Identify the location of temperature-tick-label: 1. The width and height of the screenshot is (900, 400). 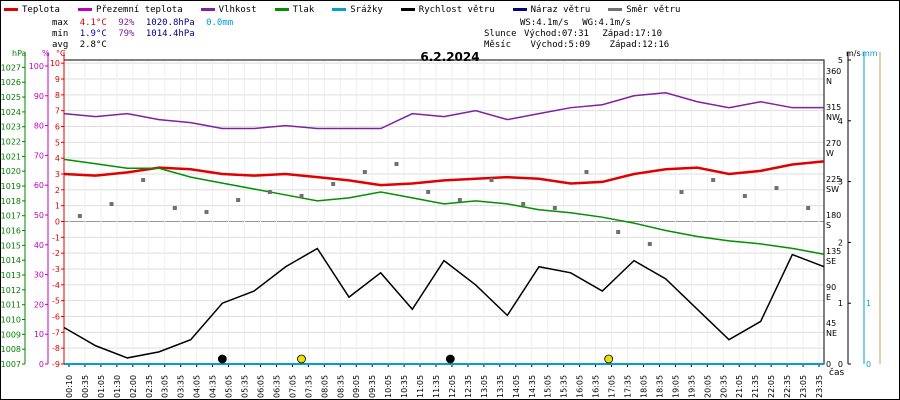
(57, 206).